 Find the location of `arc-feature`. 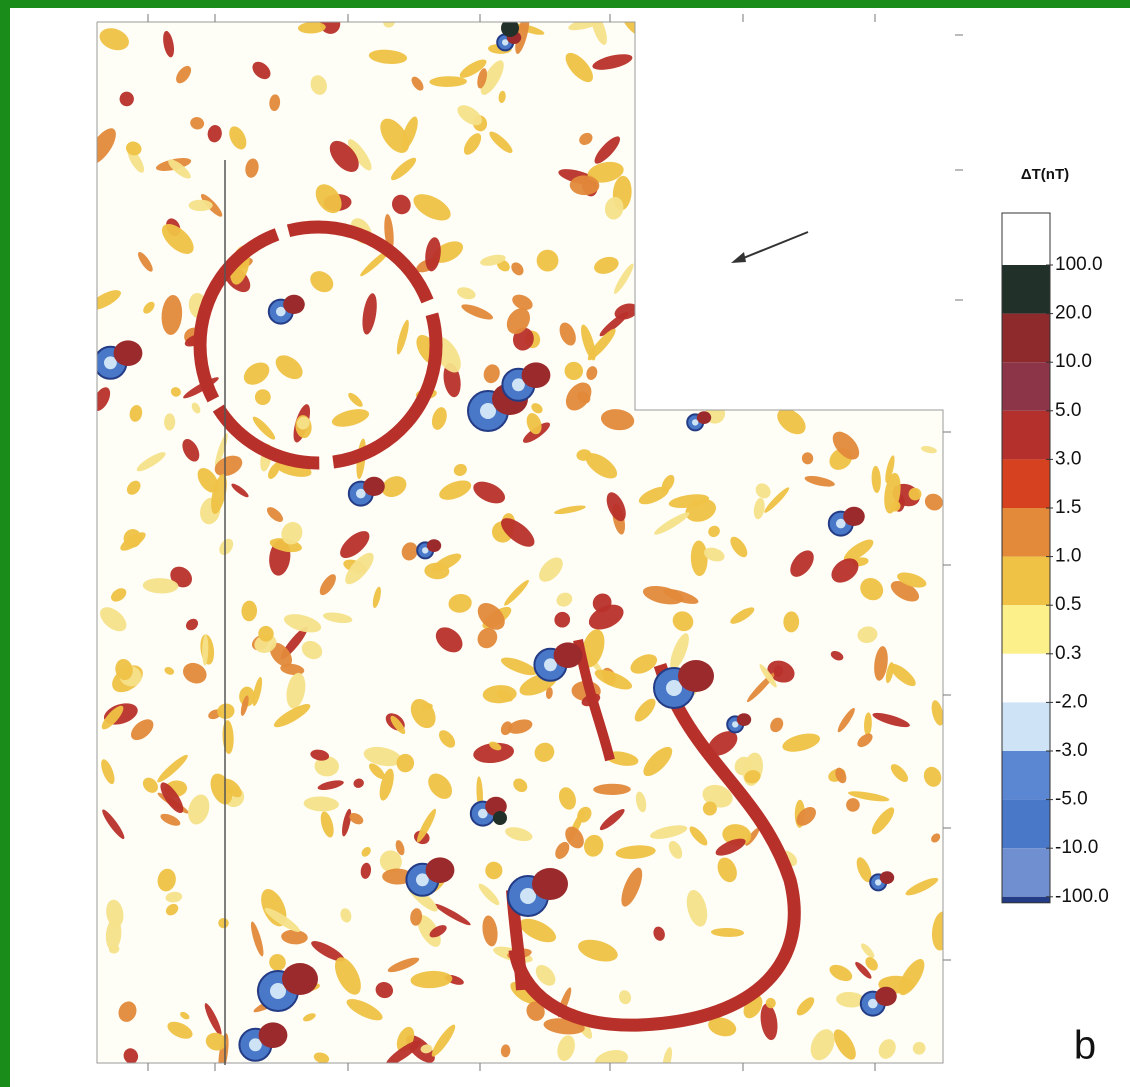

arc-feature is located at coordinates (654, 847).